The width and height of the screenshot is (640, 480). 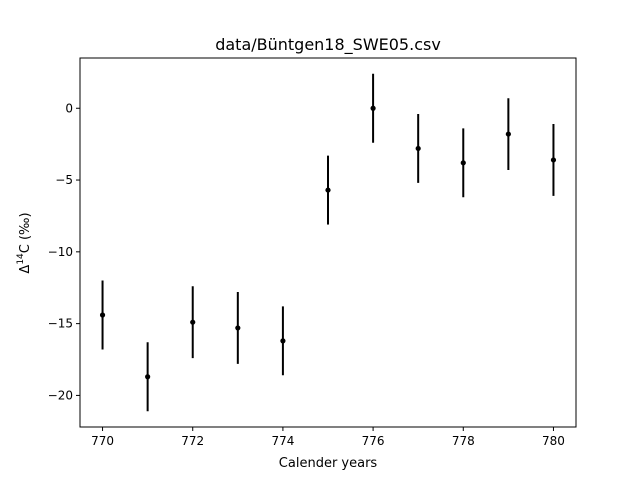 What do you see at coordinates (64, 180) in the screenshot?
I see `y-tick-label-1: −5` at bounding box center [64, 180].